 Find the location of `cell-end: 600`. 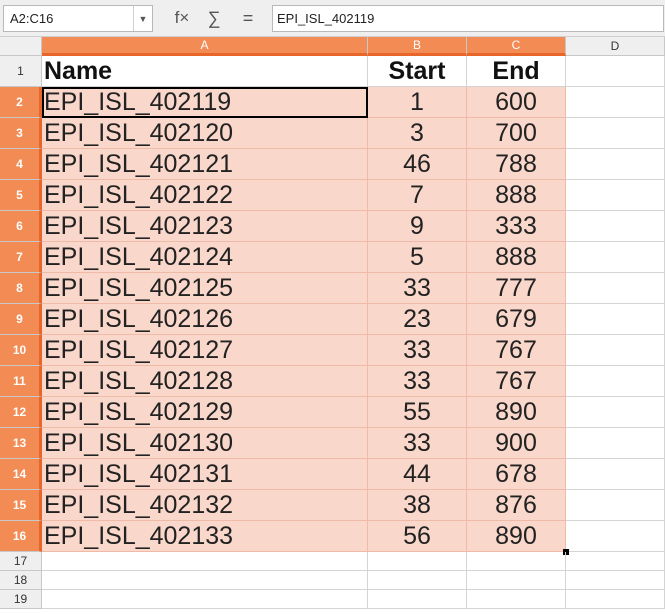

cell-end: 600 is located at coordinates (516, 102).